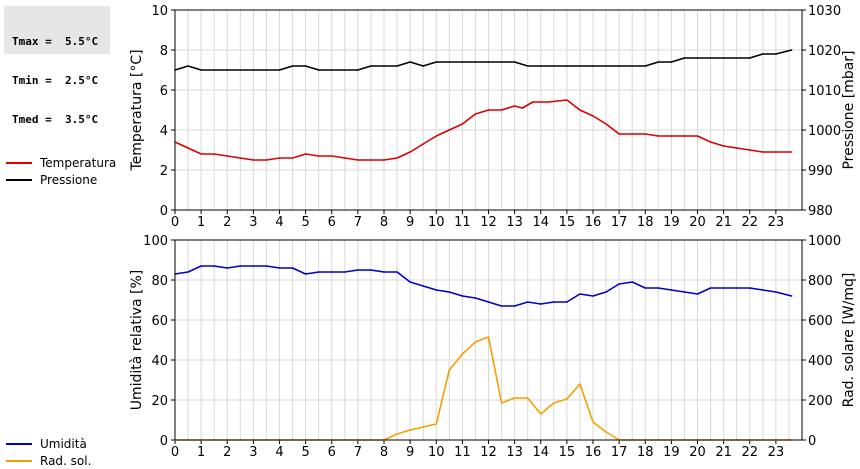  Describe the element at coordinates (57, 66) in the screenshot. I see `summary-box: Tmax = 5.5°C Tmin = 2.5°C Tmed = 3.5°C` at that location.